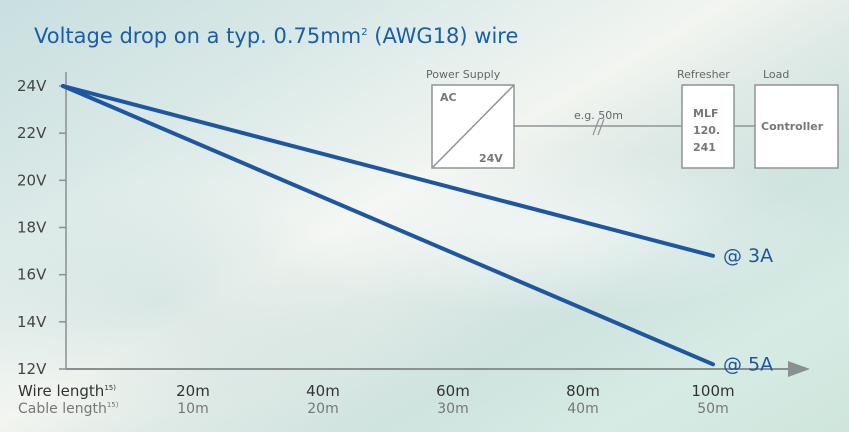 Image resolution: width=849 pixels, height=432 pixels. I want to click on controller-label: Controller, so click(792, 126).